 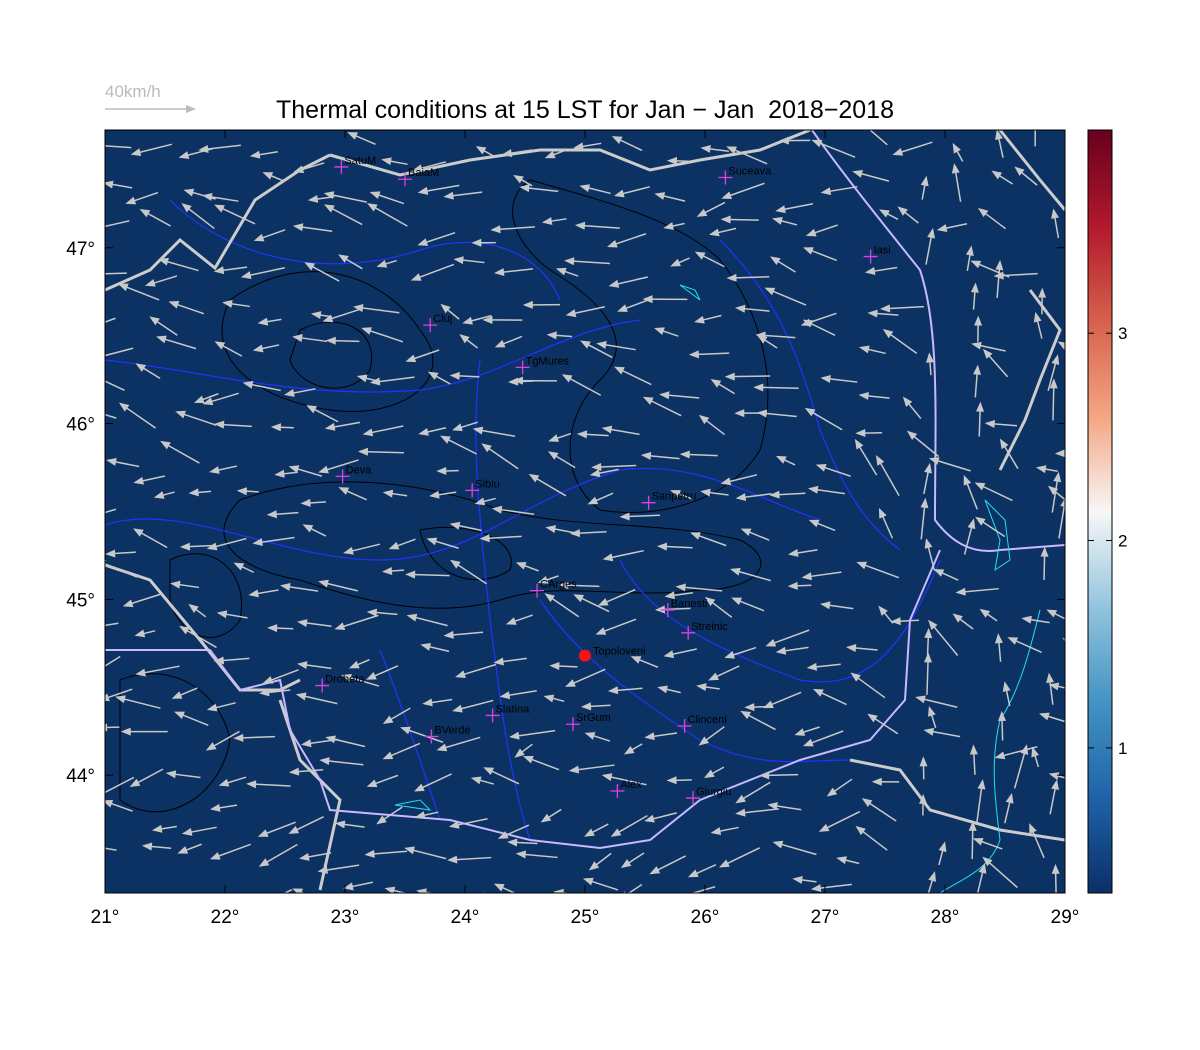 What do you see at coordinates (327, 341) in the screenshot?
I see `contour` at bounding box center [327, 341].